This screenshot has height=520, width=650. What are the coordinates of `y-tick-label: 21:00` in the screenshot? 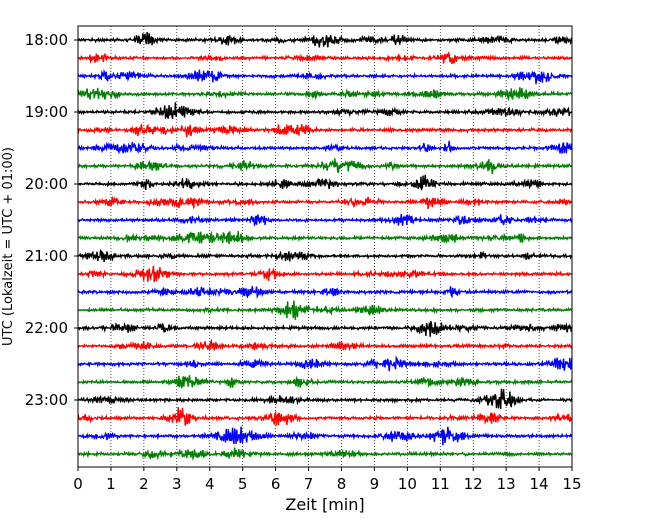 It's located at (46, 256).